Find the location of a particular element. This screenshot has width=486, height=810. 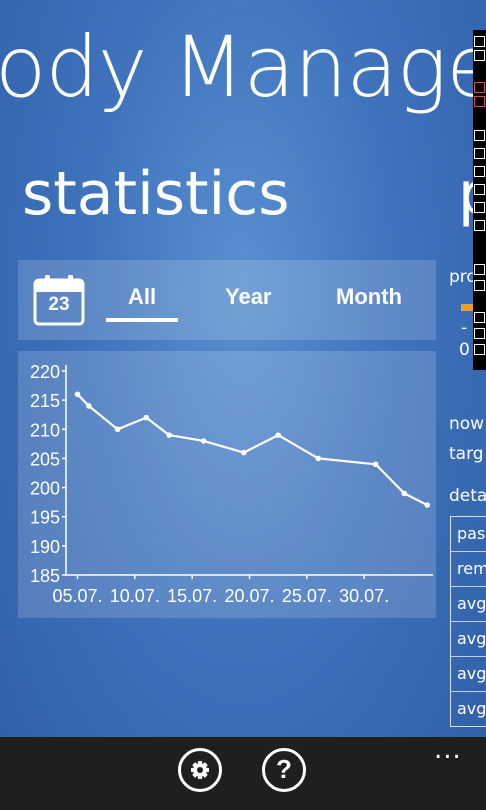

x-tick-label: 10.07. is located at coordinates (135, 596).